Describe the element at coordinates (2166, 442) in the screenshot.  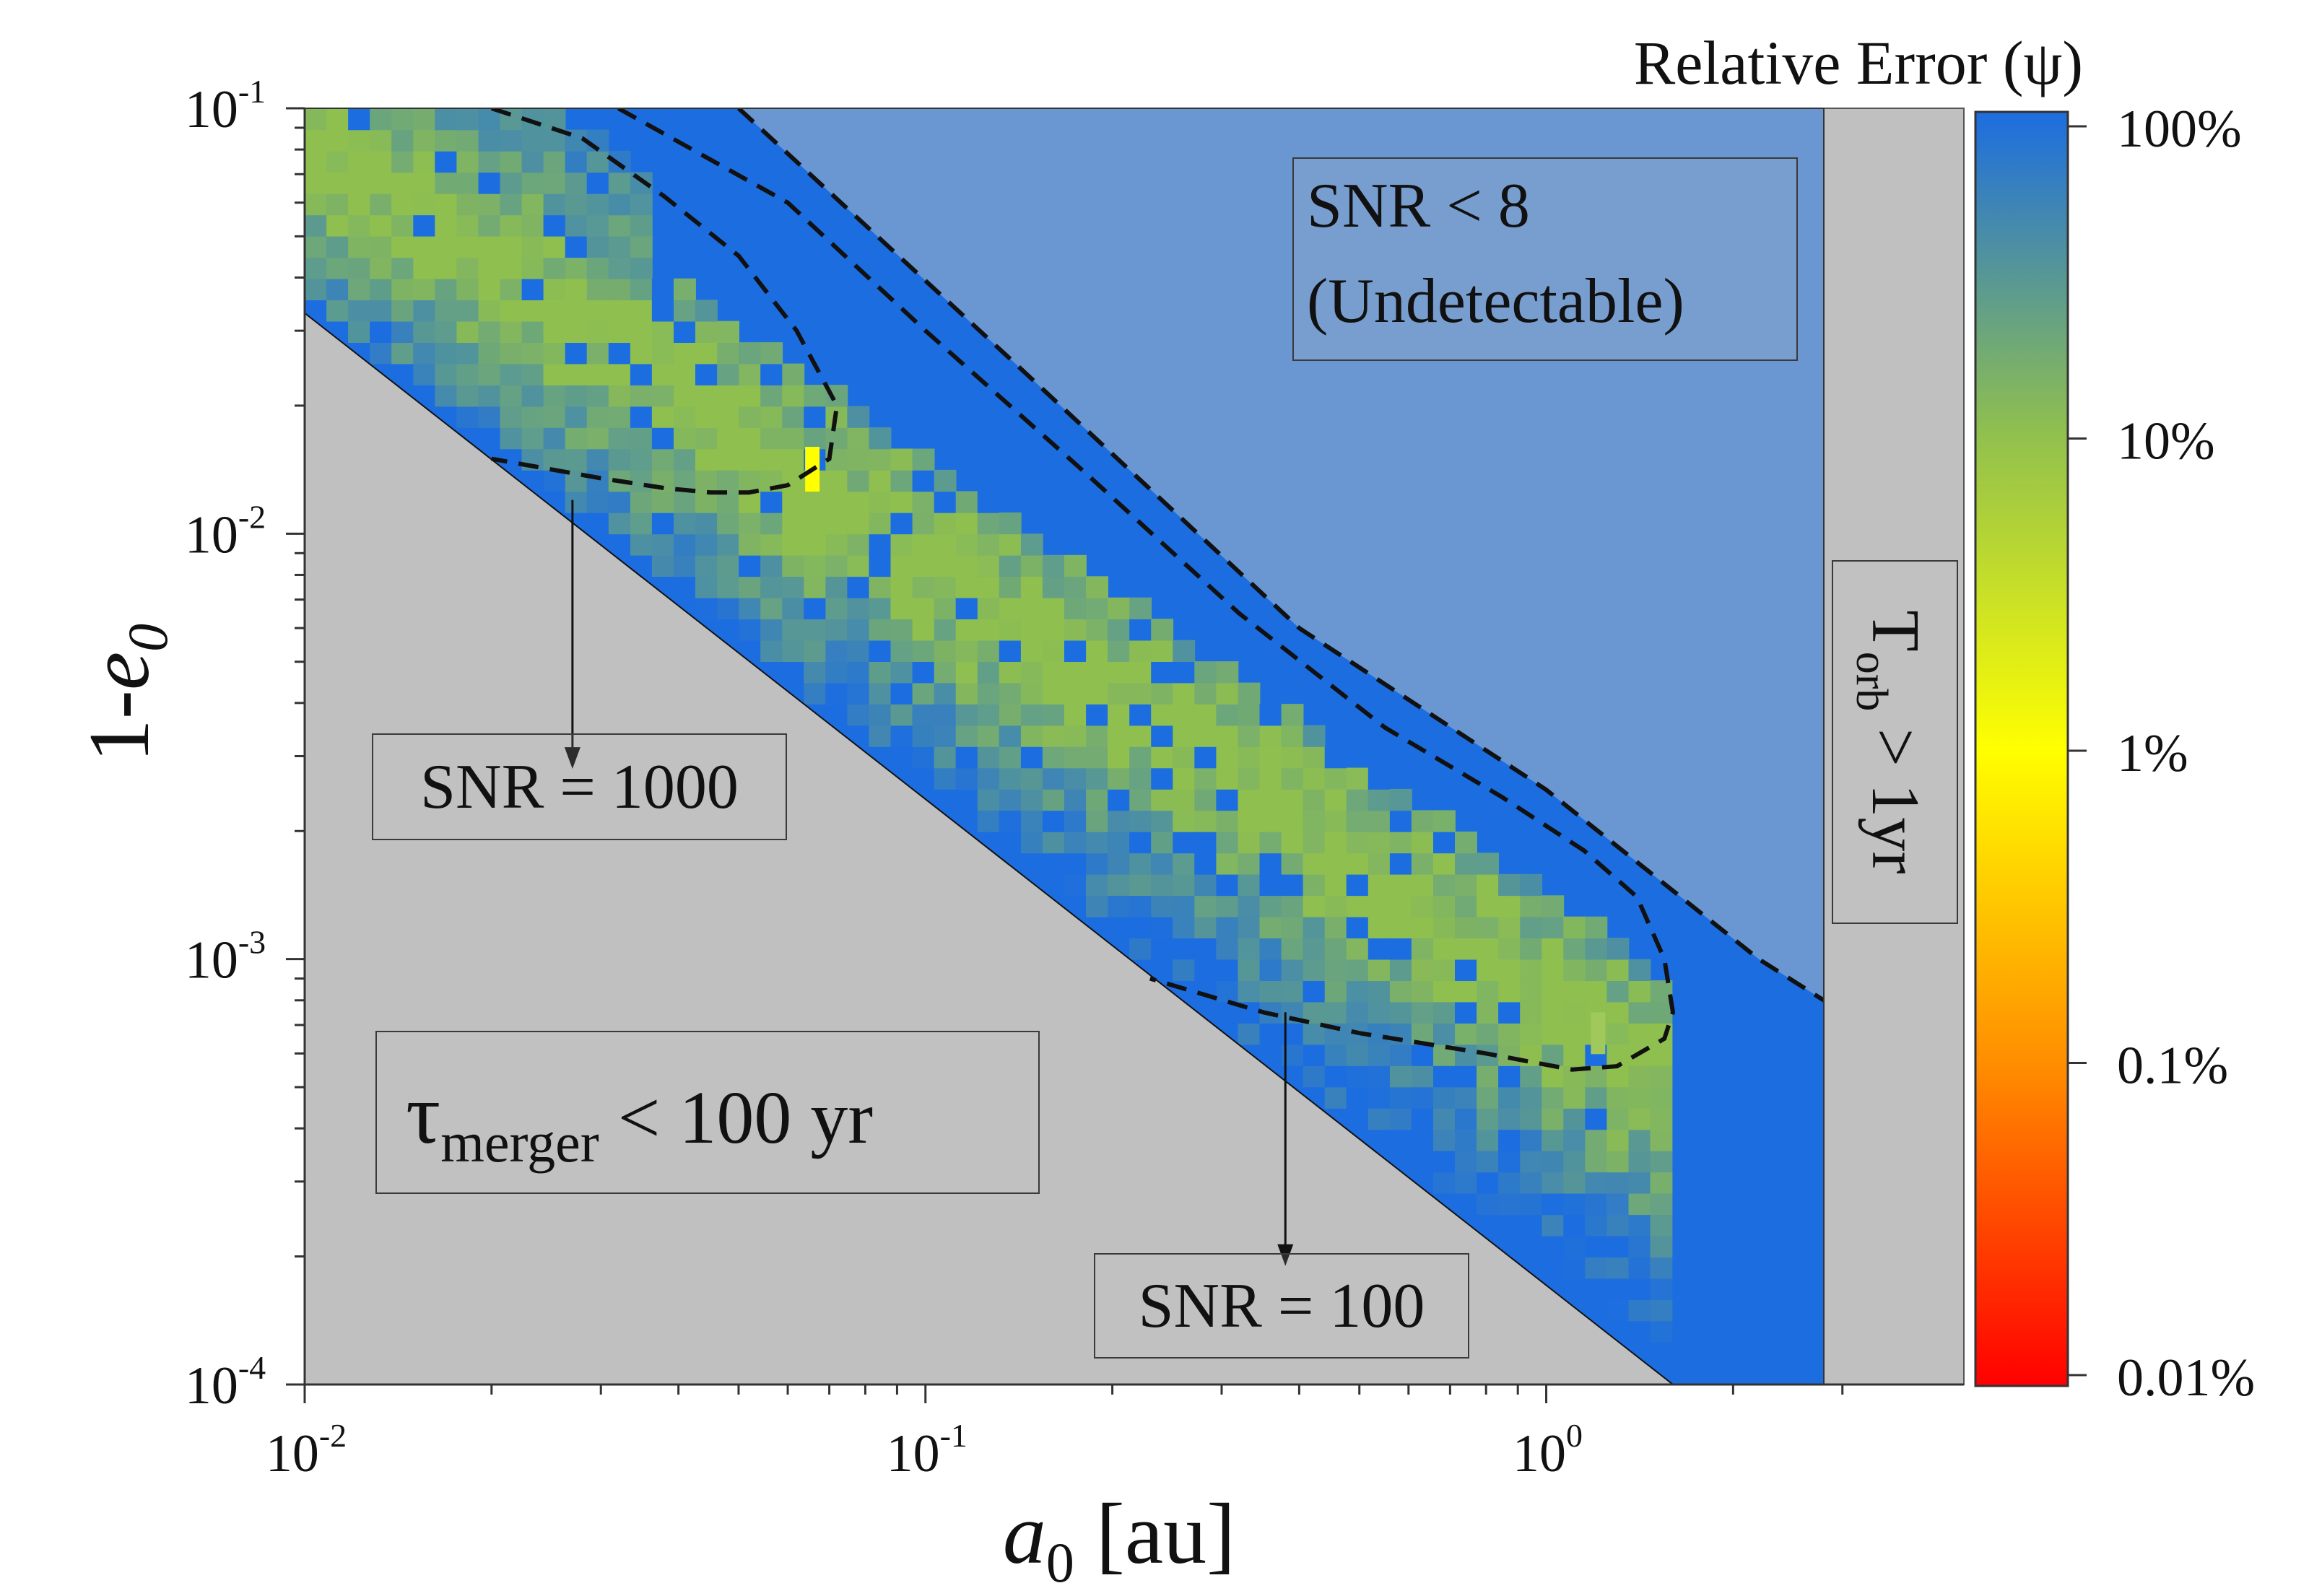
I see `colorbar-tick-label: 10%` at that location.